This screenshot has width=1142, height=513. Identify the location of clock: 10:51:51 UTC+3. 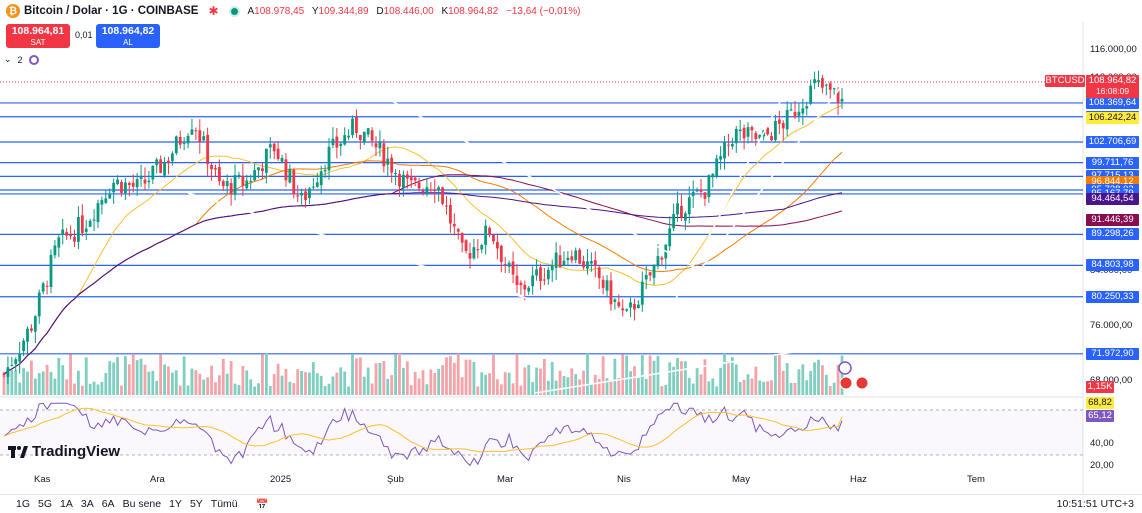
(1095, 504).